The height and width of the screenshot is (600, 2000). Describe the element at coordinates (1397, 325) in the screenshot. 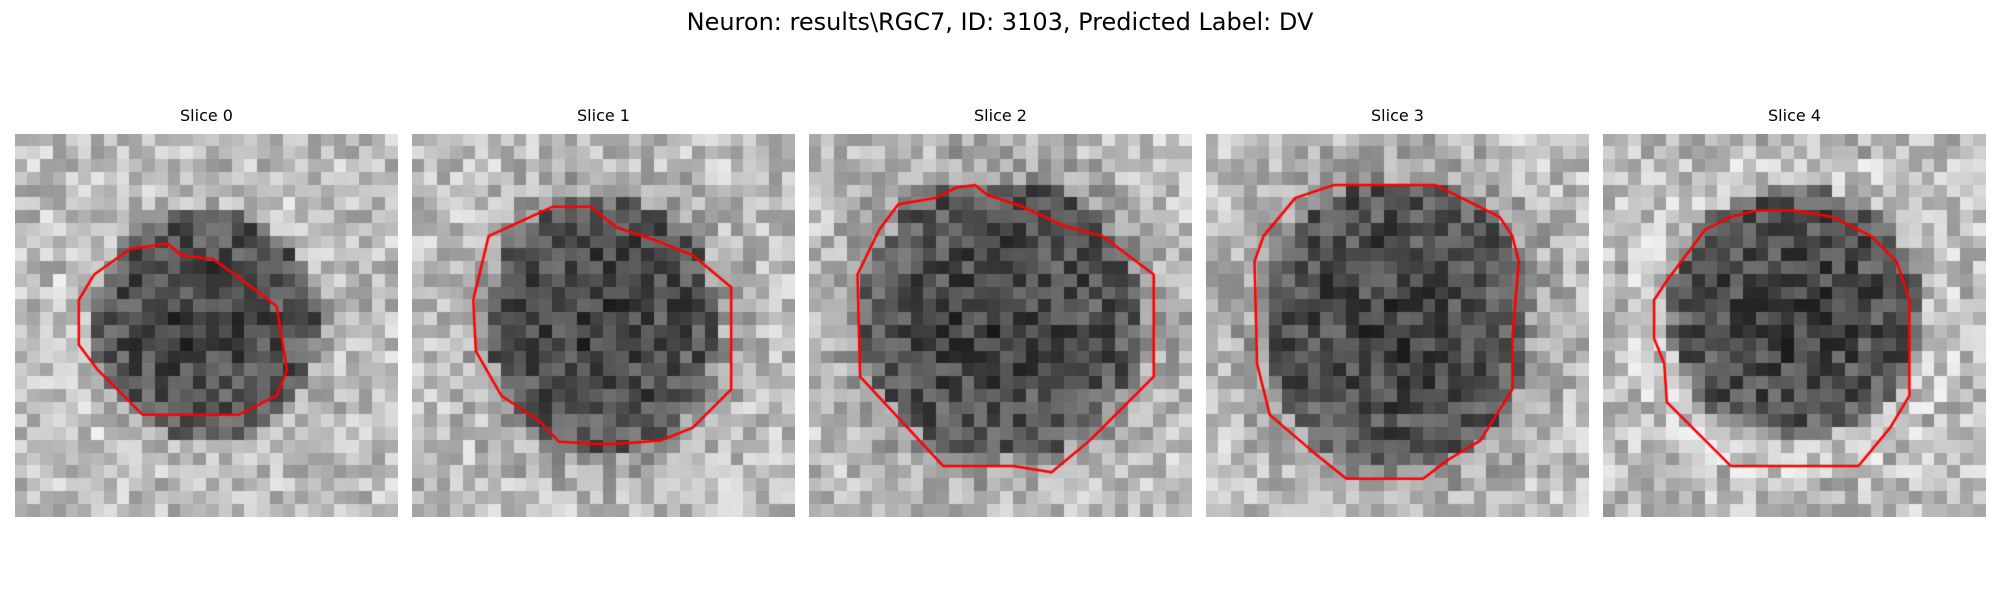

I see `slice-3-image` at that location.